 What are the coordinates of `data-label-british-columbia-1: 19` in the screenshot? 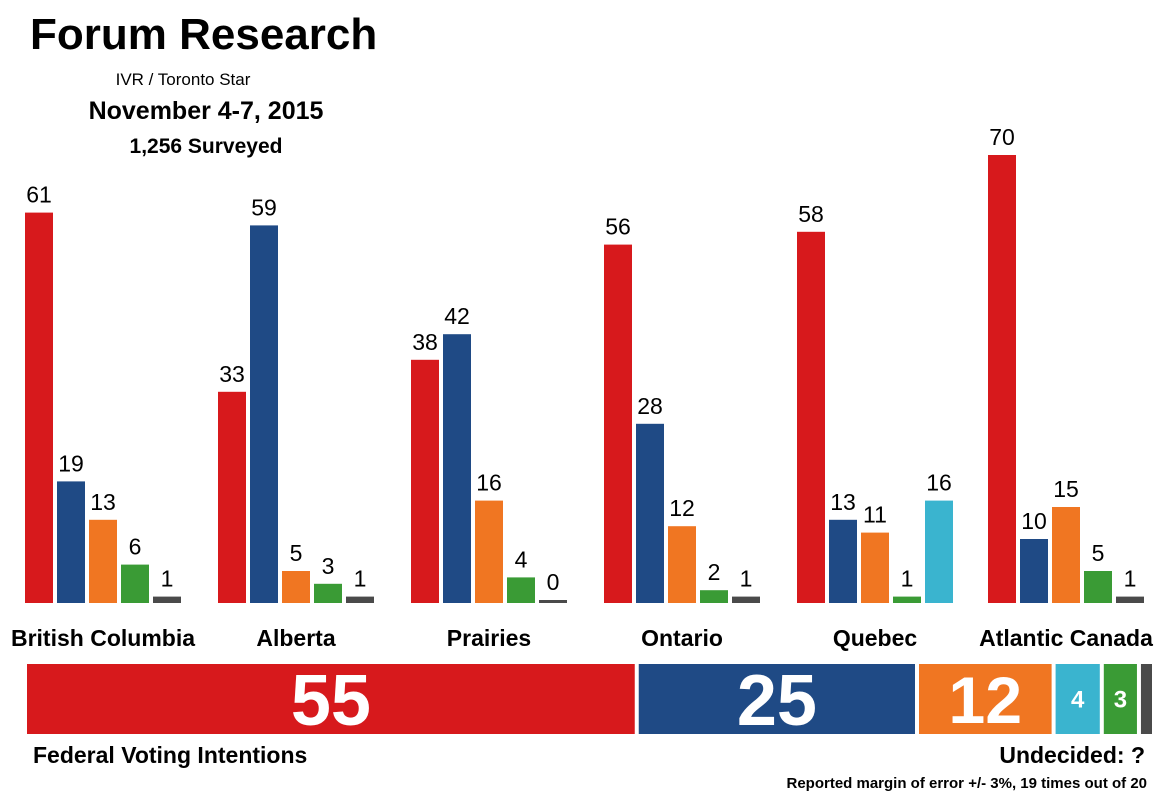 It's located at (71, 463).